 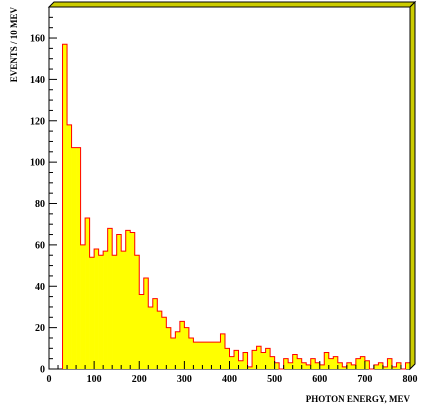 What do you see at coordinates (37, 80) in the screenshot?
I see `y-tick-label: 140` at bounding box center [37, 80].